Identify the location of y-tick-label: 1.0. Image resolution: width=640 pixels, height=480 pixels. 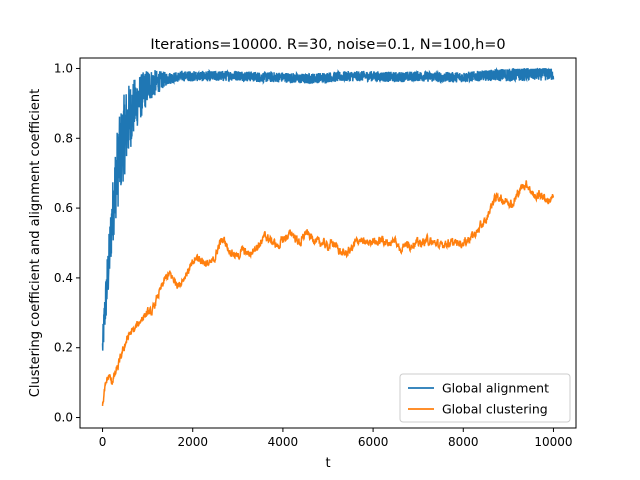
(63, 68).